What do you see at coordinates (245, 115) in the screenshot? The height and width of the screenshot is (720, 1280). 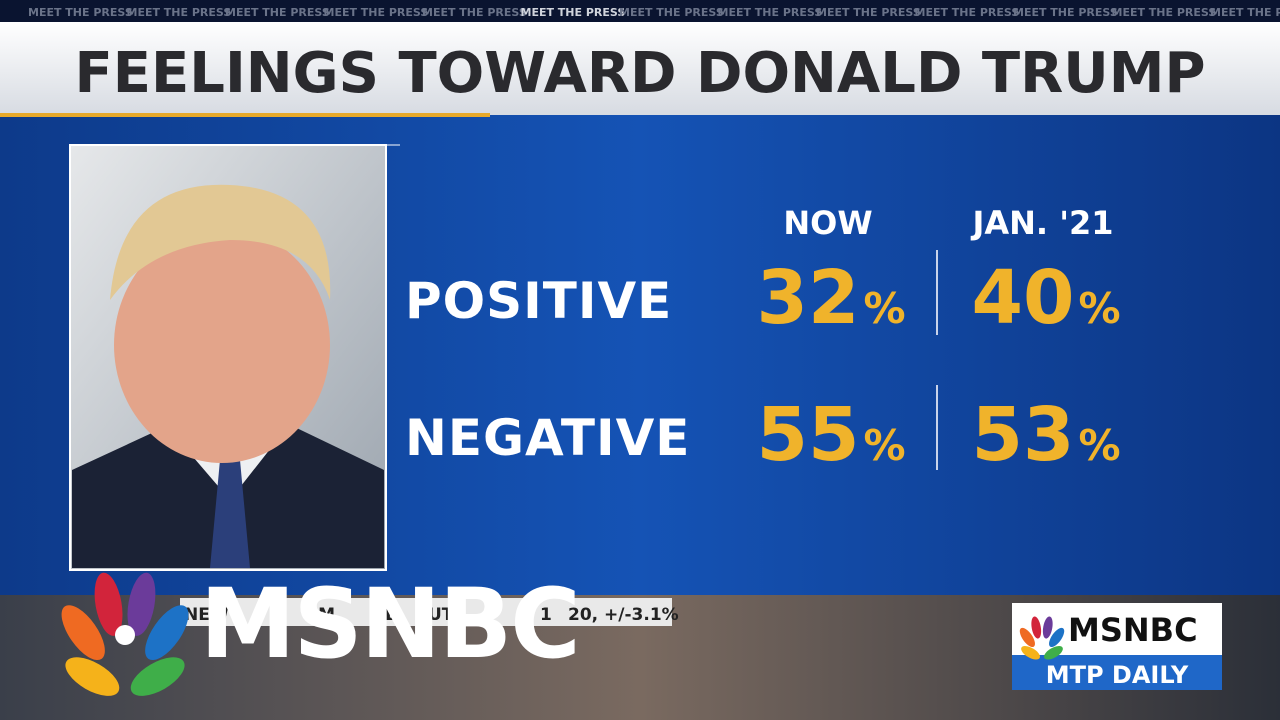 I see `title-underline` at bounding box center [245, 115].